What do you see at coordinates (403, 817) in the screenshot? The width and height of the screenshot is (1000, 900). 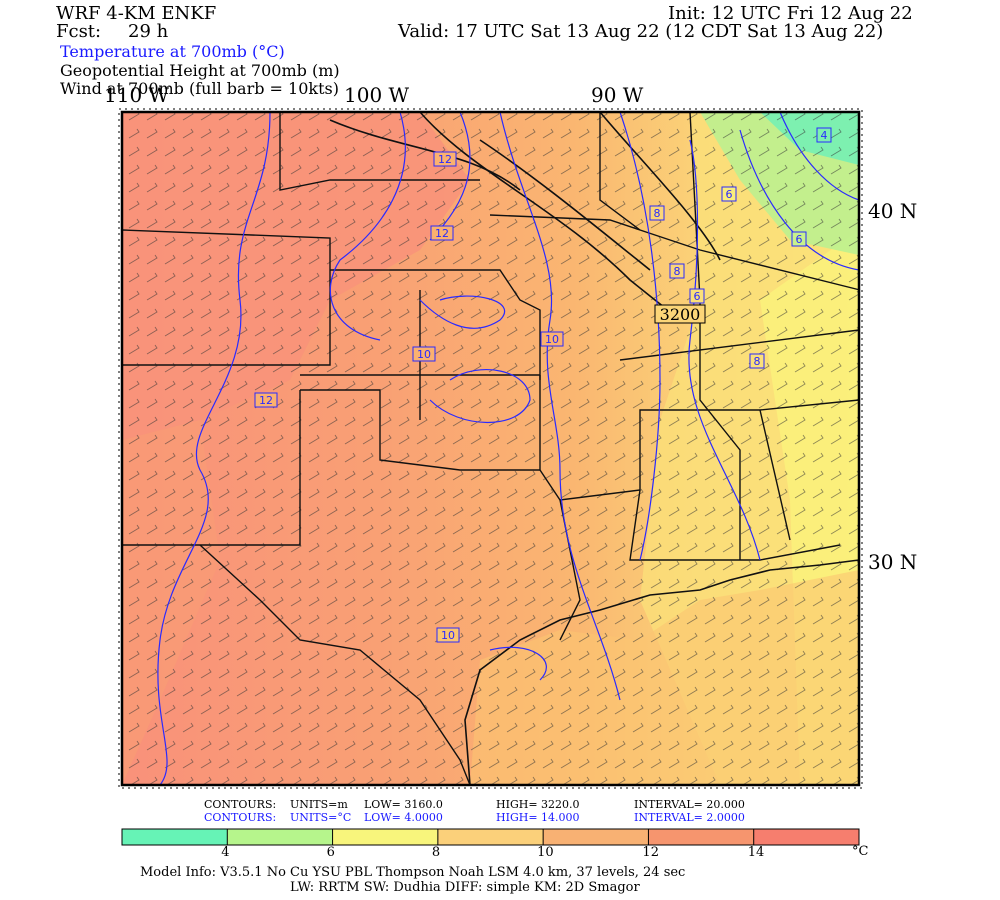 I see `temp-contour-low: LOW= 4.0000` at bounding box center [403, 817].